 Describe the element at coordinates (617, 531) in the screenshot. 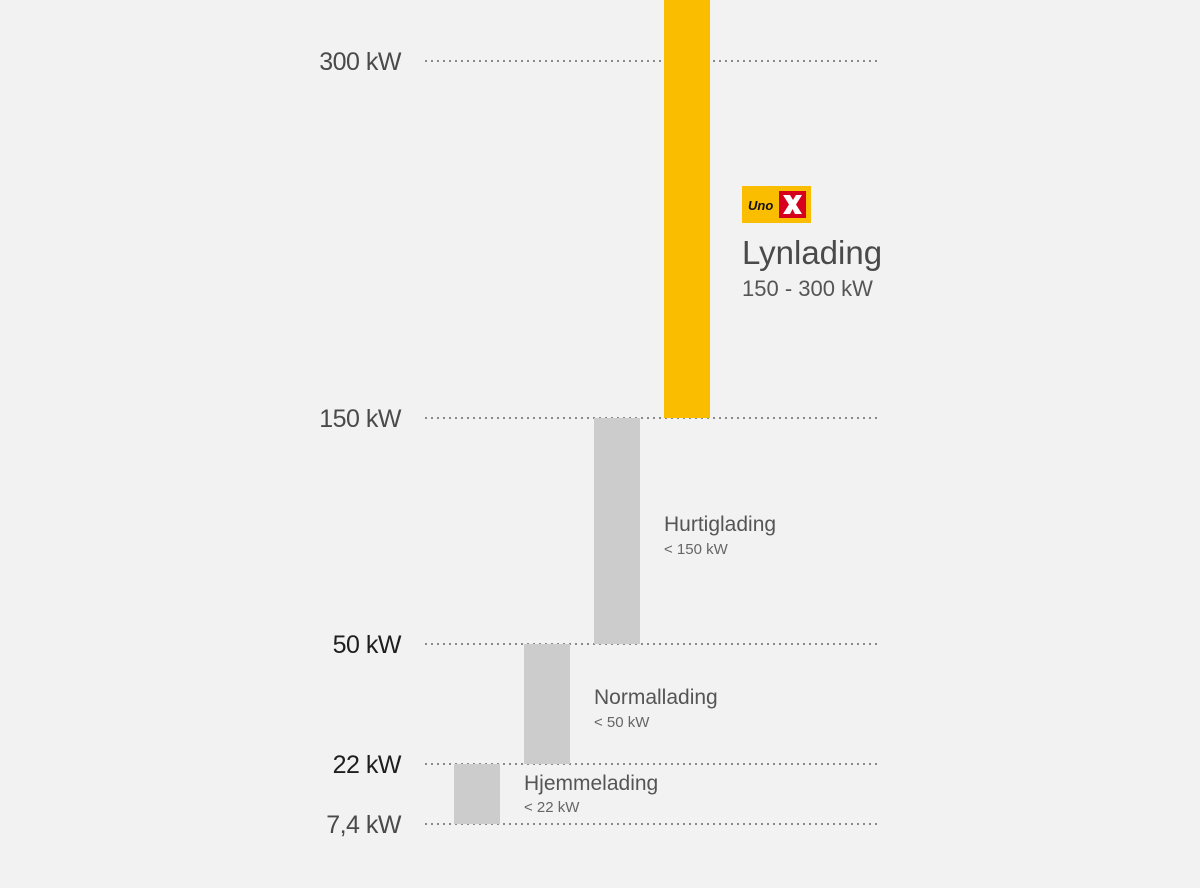

I see `bar-hurtiglading` at that location.